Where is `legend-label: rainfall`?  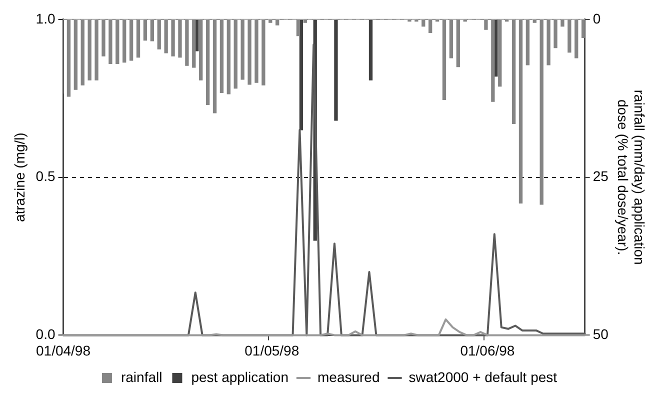
legend-label: rainfall is located at coordinates (141, 376).